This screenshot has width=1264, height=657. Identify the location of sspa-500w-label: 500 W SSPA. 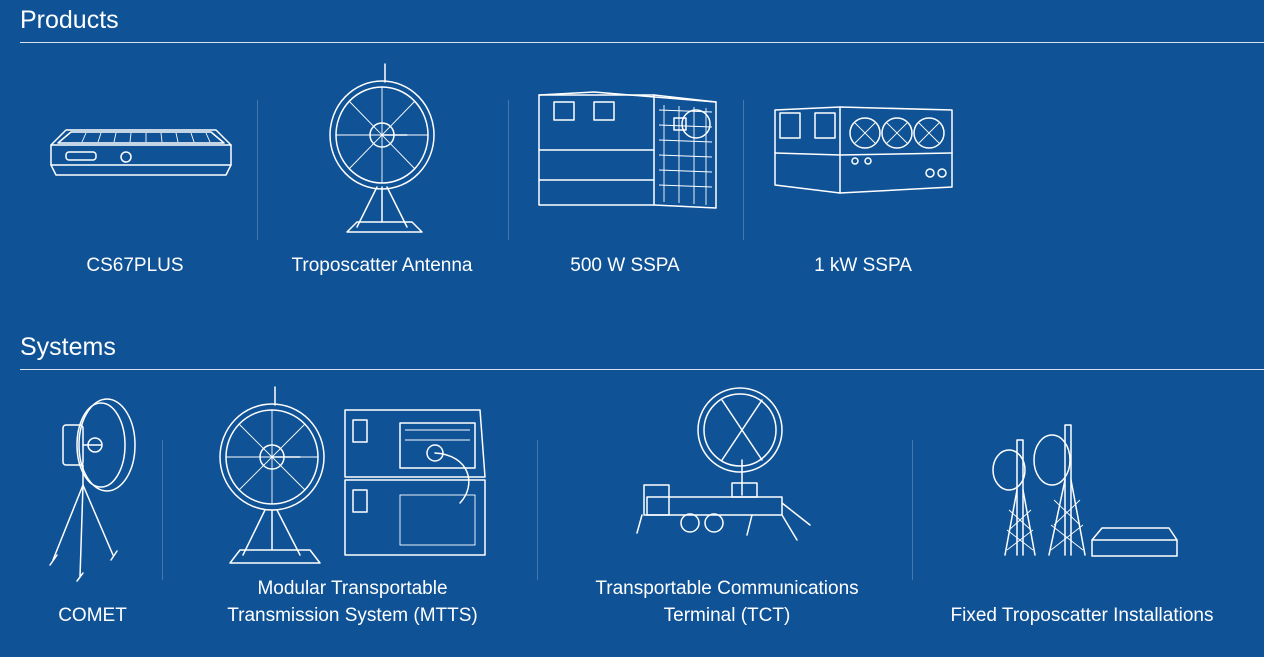
(625, 265).